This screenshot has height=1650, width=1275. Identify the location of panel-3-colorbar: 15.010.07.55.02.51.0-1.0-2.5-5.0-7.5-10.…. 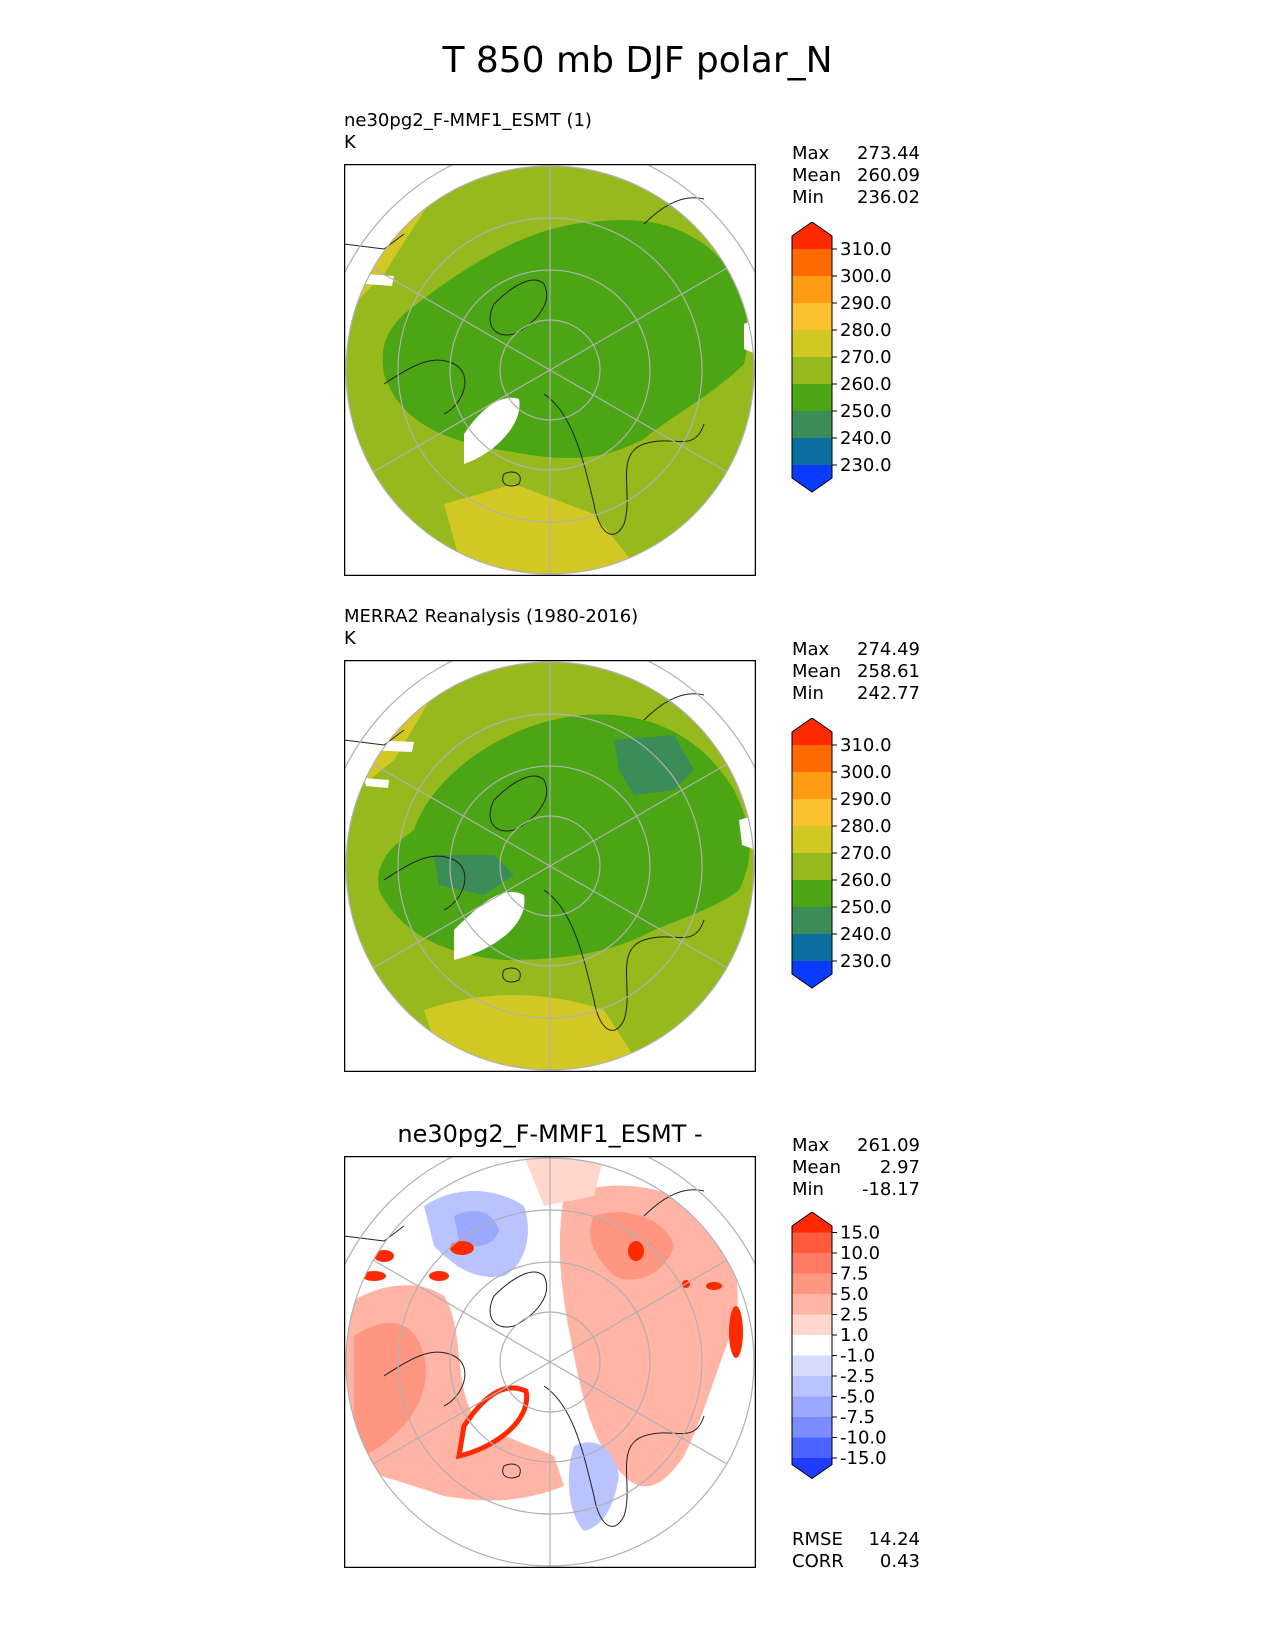
(839, 1346).